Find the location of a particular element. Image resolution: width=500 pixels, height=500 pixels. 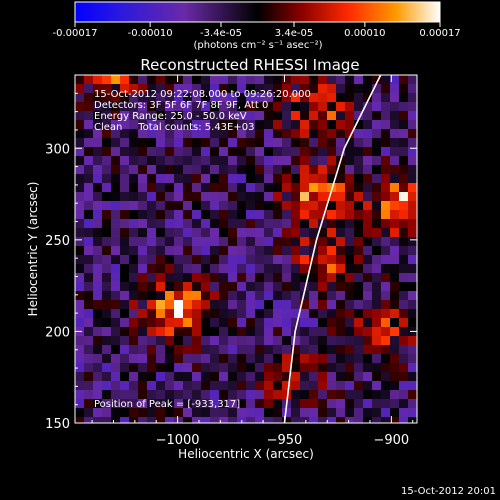

x-tick-label: −1000 is located at coordinates (178, 440).